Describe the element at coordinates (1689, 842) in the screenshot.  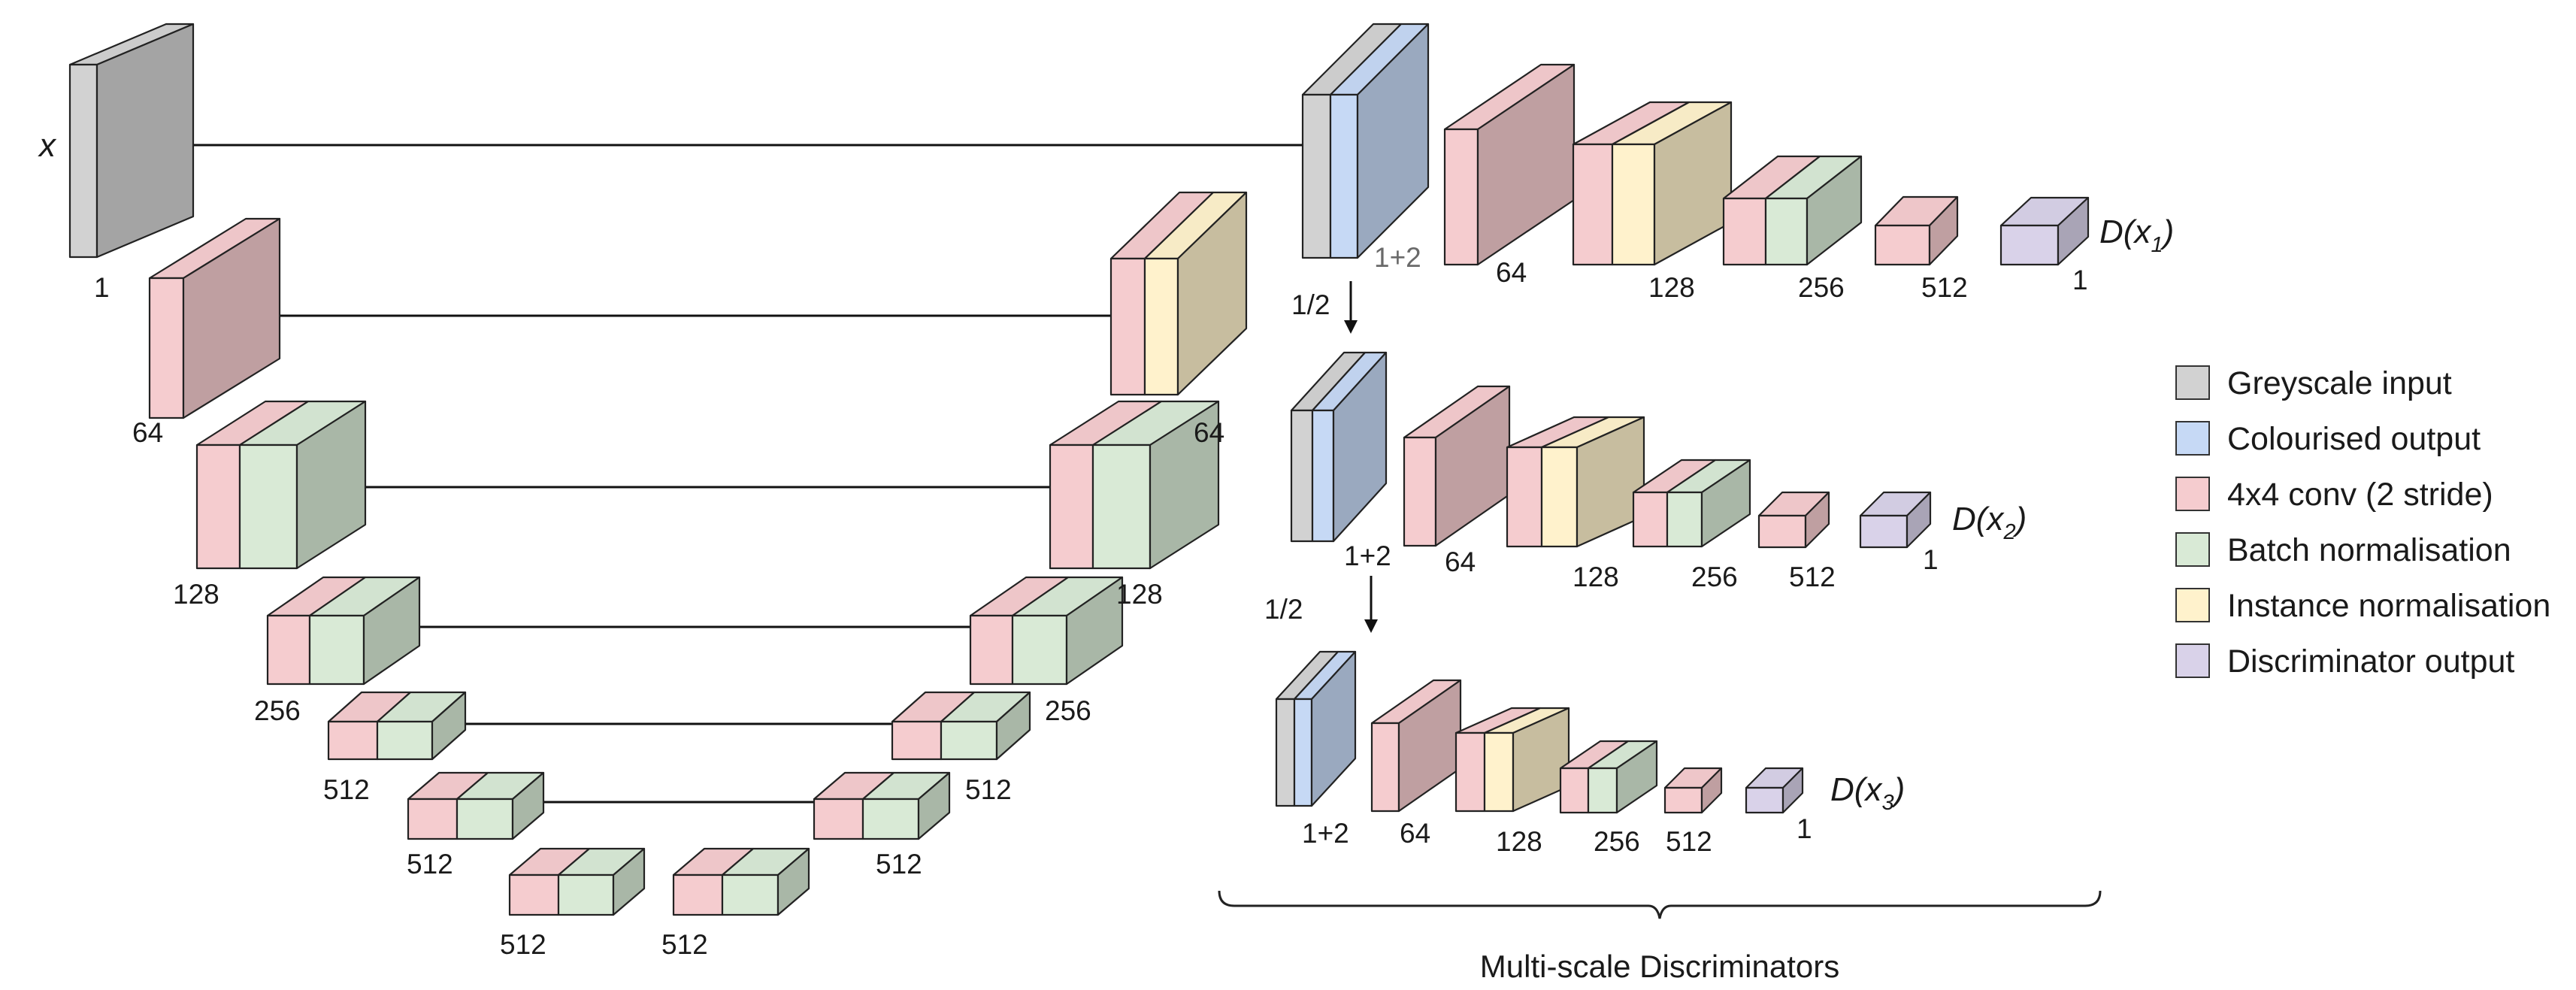
I see `d3-label-512: 512` at that location.